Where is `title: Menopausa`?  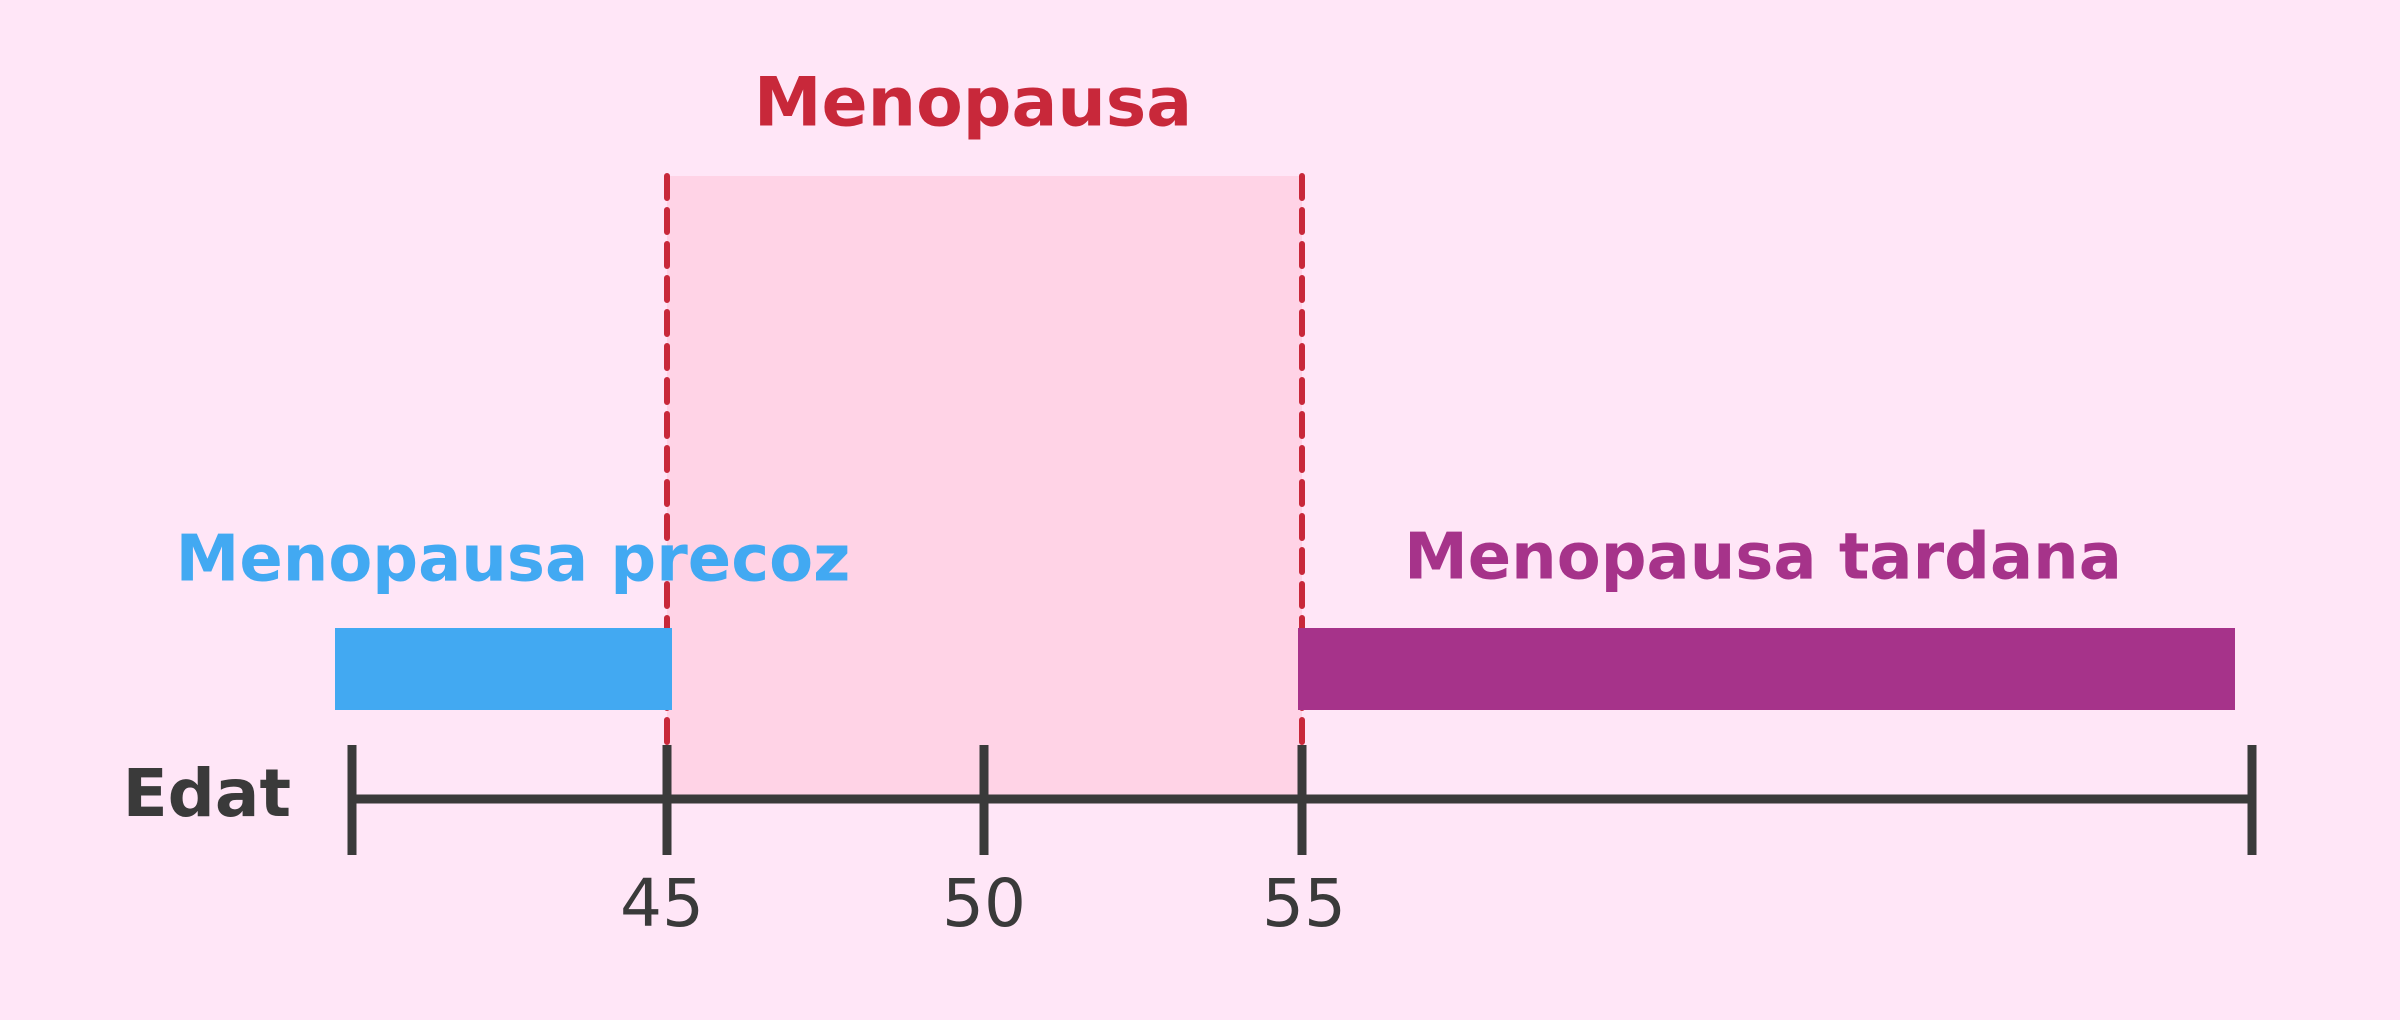 title: Menopausa is located at coordinates (973, 103).